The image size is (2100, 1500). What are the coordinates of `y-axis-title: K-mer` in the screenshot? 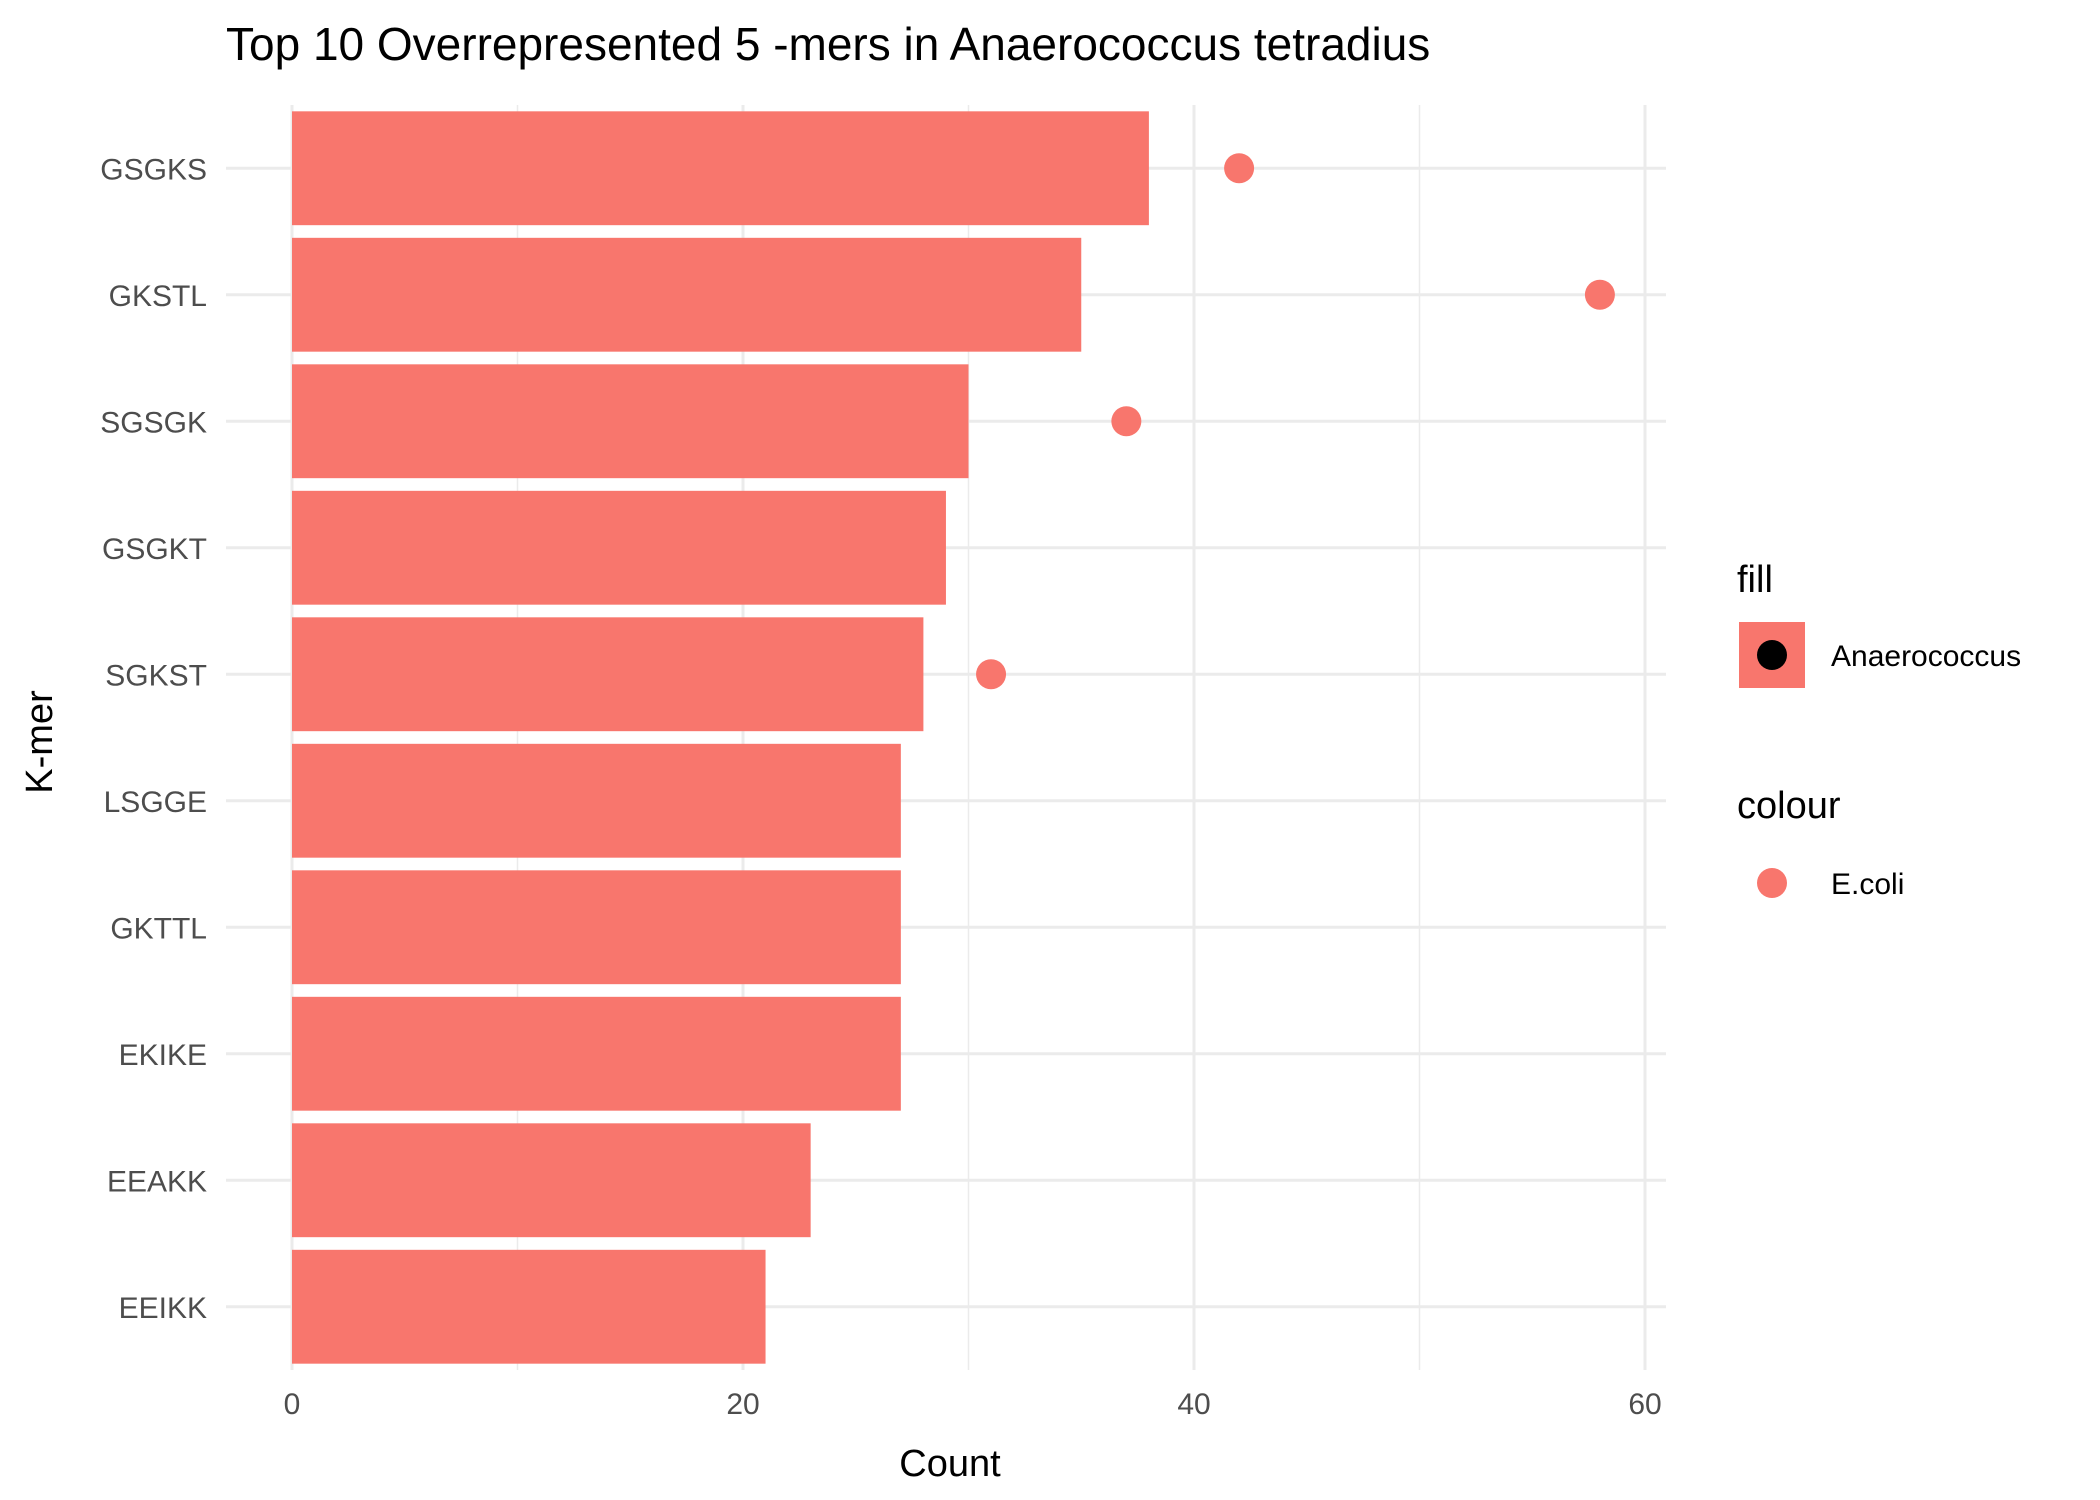 It's located at (40, 742).